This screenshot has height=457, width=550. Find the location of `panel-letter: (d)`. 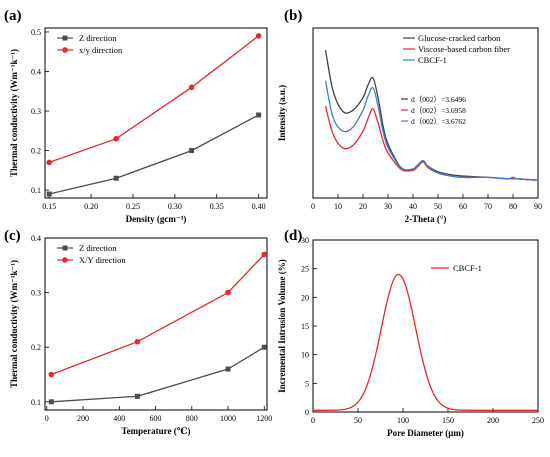

panel-letter: (d) is located at coordinates (293, 236).